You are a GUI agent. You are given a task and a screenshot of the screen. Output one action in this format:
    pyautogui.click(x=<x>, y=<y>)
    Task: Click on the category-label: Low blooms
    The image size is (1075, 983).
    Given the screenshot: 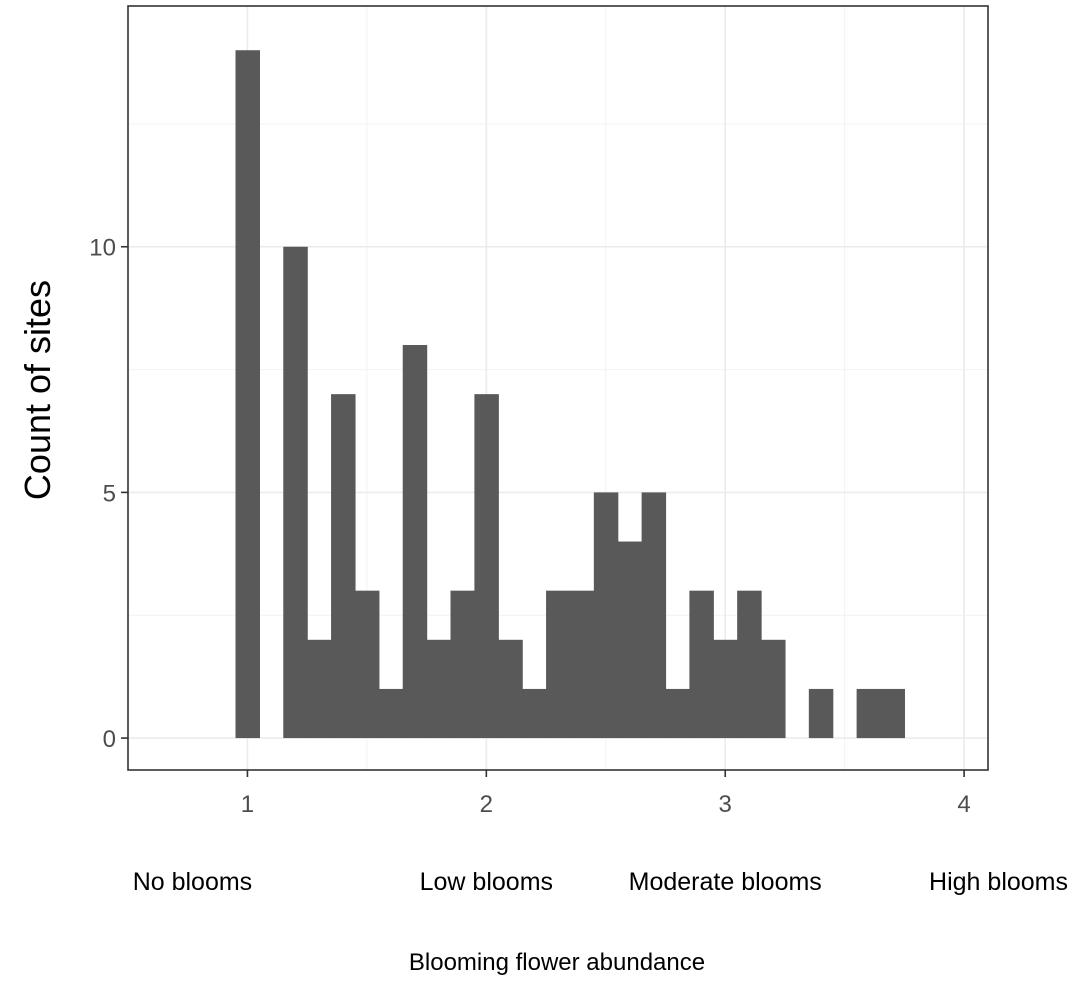 What is the action you would take?
    pyautogui.click(x=486, y=882)
    